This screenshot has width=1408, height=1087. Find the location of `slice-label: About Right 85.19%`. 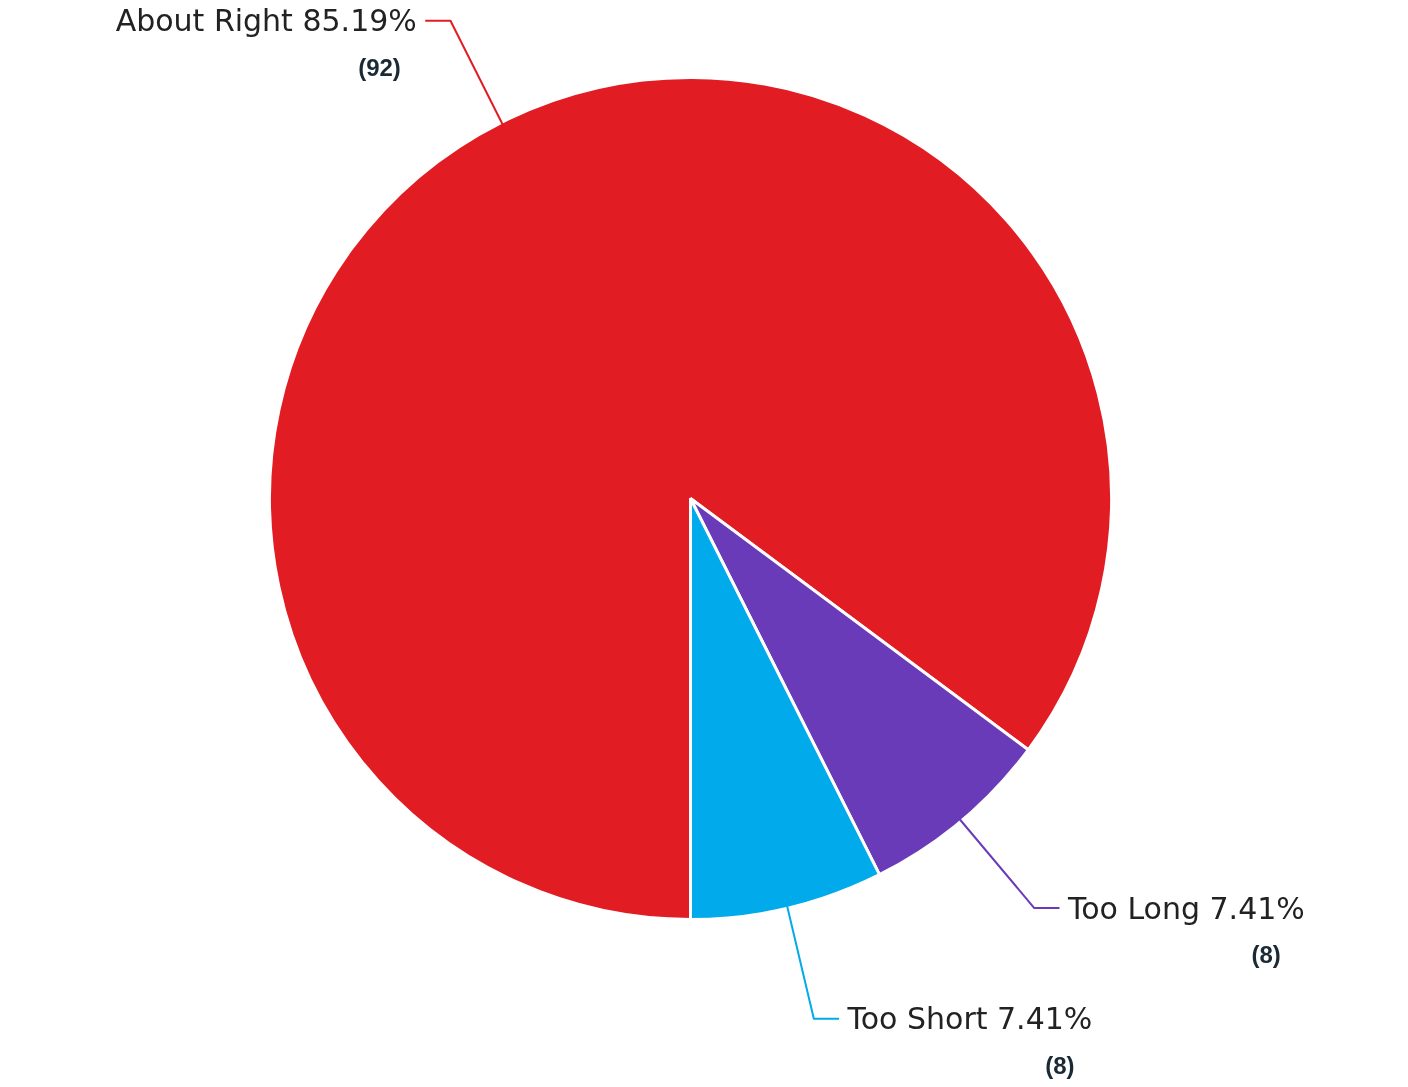

slice-label: About Right 85.19% is located at coordinates (266, 21).